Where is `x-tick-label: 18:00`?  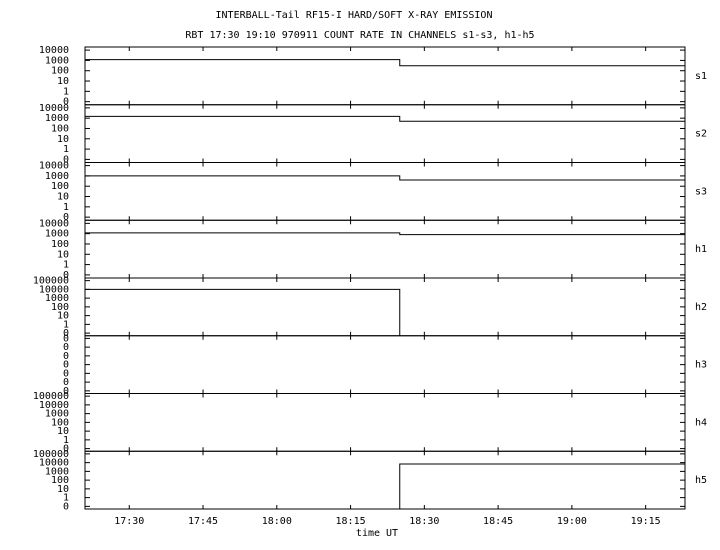 x-tick-label: 18:00 is located at coordinates (277, 521).